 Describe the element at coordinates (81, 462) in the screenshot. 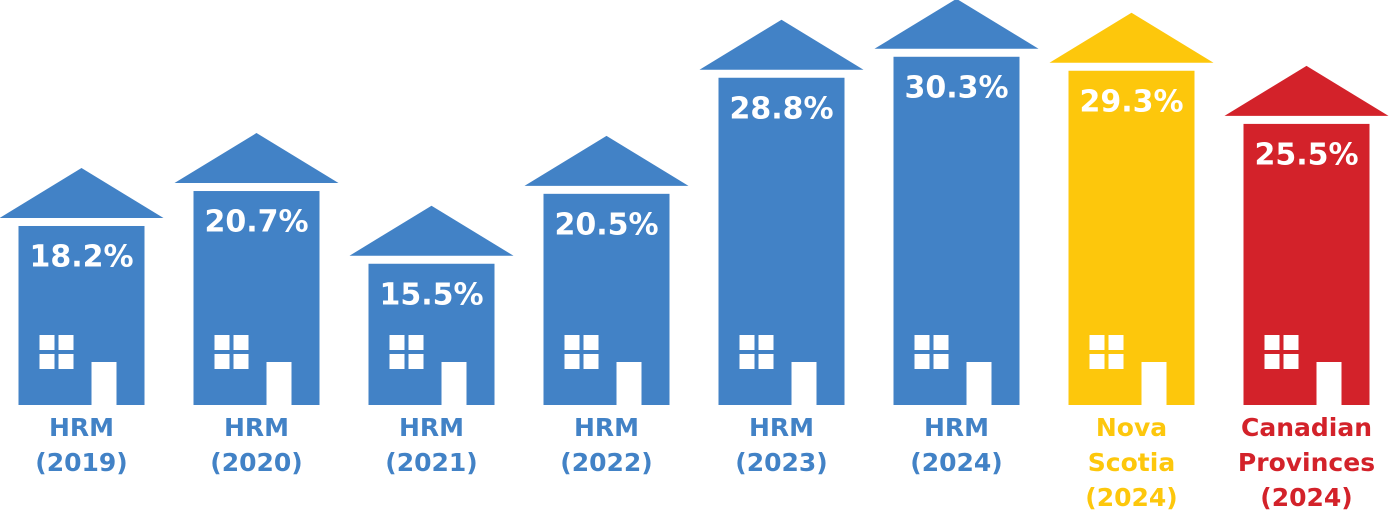

I see `category-label: (2019)` at that location.